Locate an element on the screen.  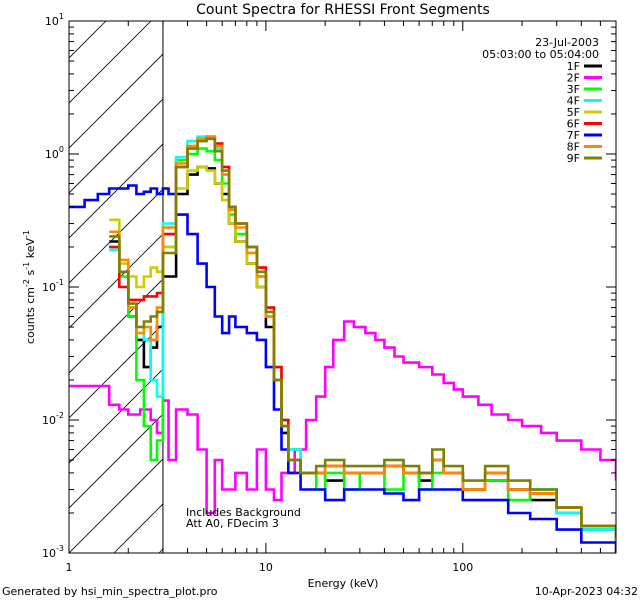
y-tick-label: 10⁻¹ is located at coordinates (53, 286).